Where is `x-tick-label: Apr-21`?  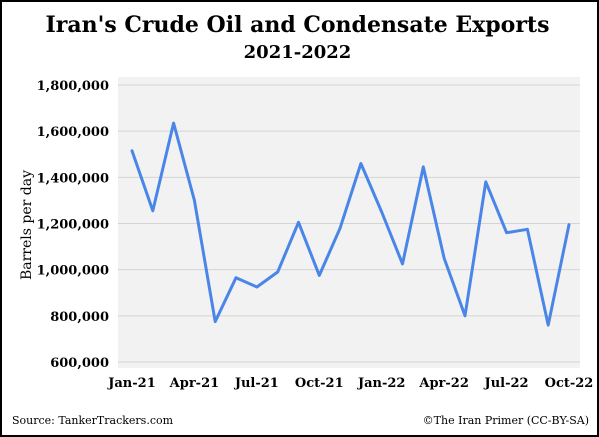 x-tick-label: Apr-21 is located at coordinates (194, 383).